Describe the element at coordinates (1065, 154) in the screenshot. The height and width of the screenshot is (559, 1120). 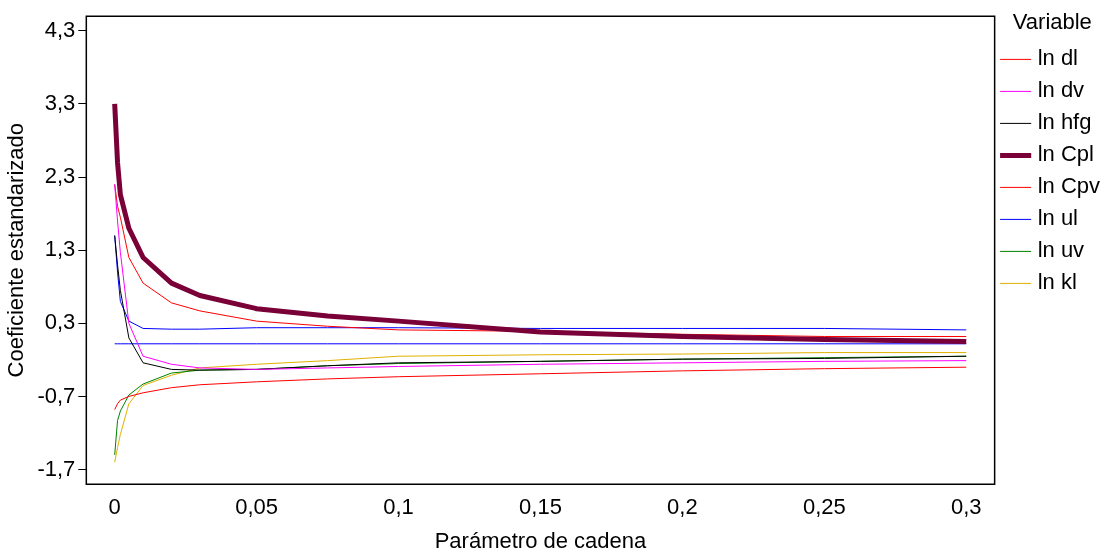
I see `legend-label: ln Cpl` at that location.